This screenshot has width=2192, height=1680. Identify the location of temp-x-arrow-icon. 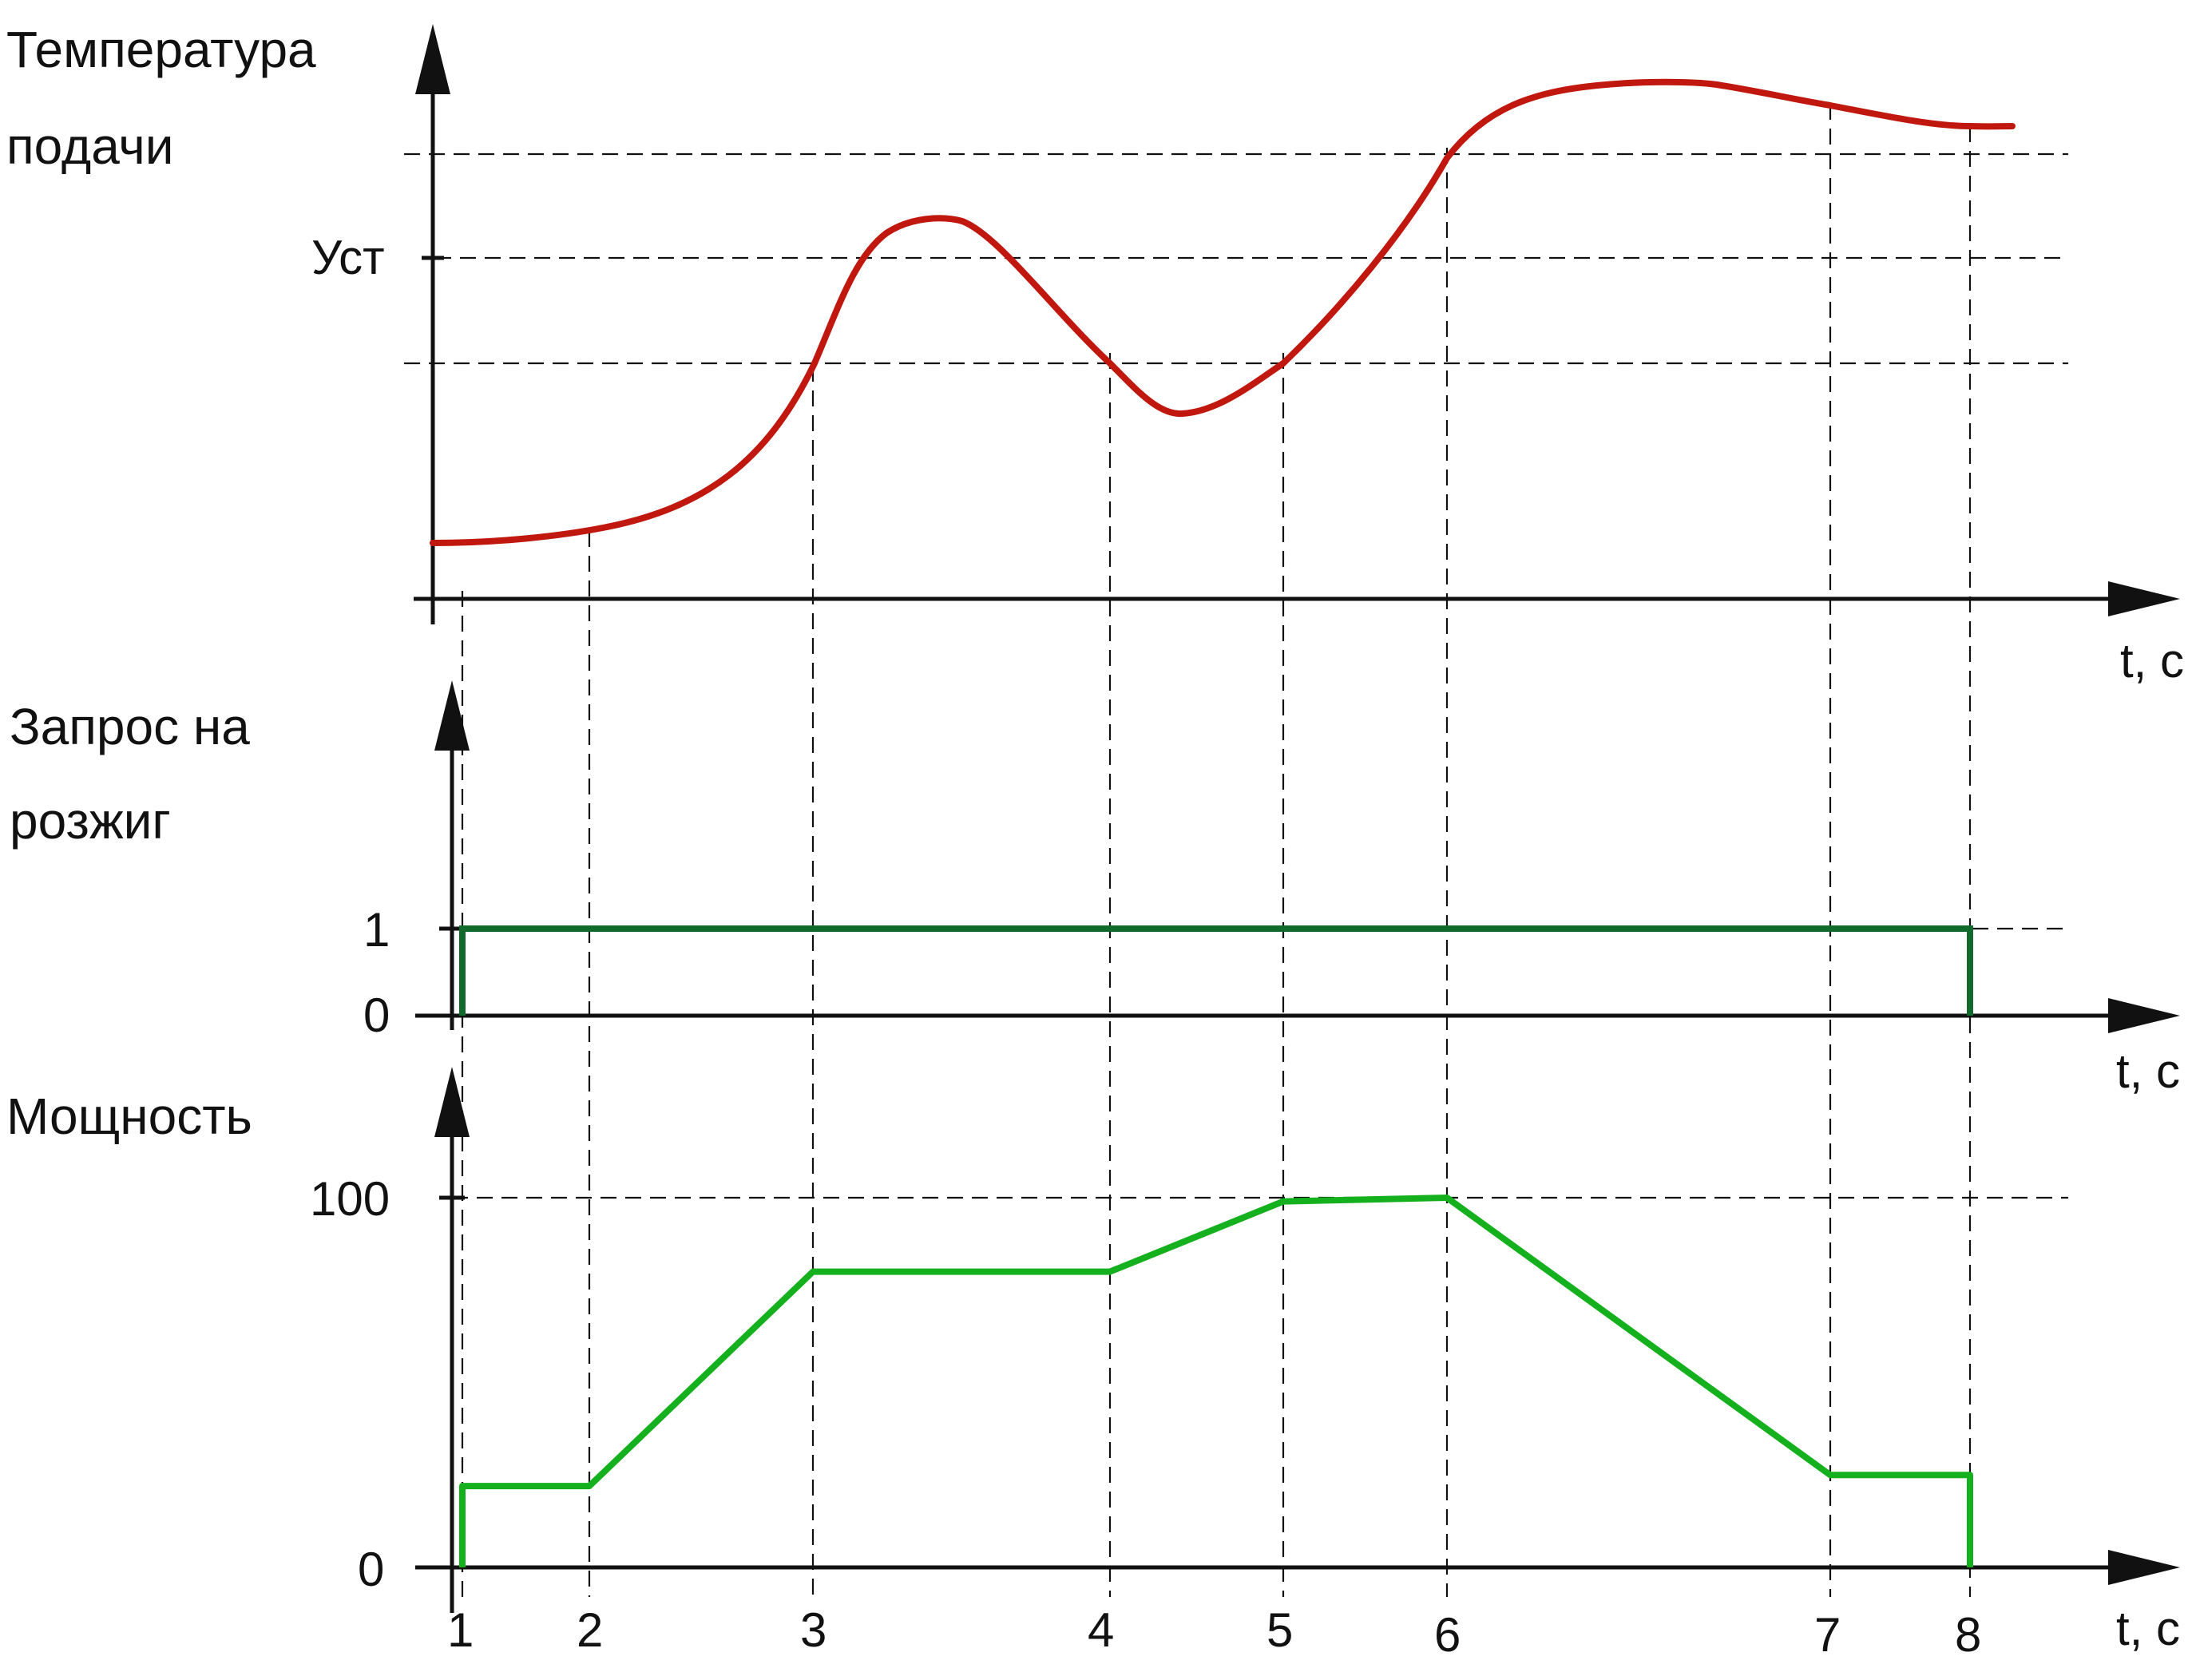
(2144, 598).